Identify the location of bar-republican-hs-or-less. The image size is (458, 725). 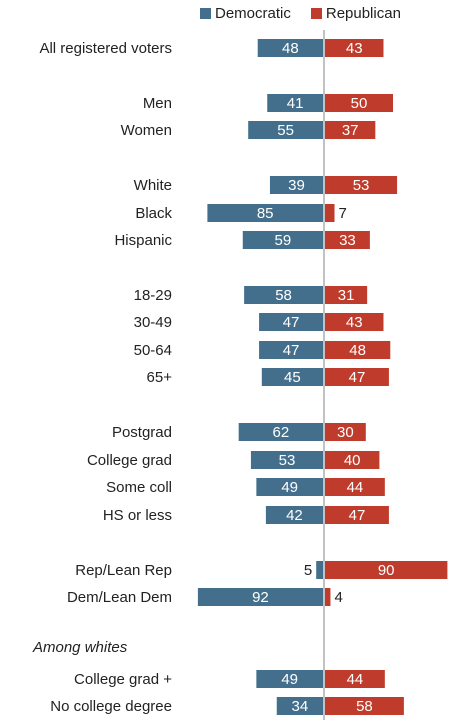
(357, 515).